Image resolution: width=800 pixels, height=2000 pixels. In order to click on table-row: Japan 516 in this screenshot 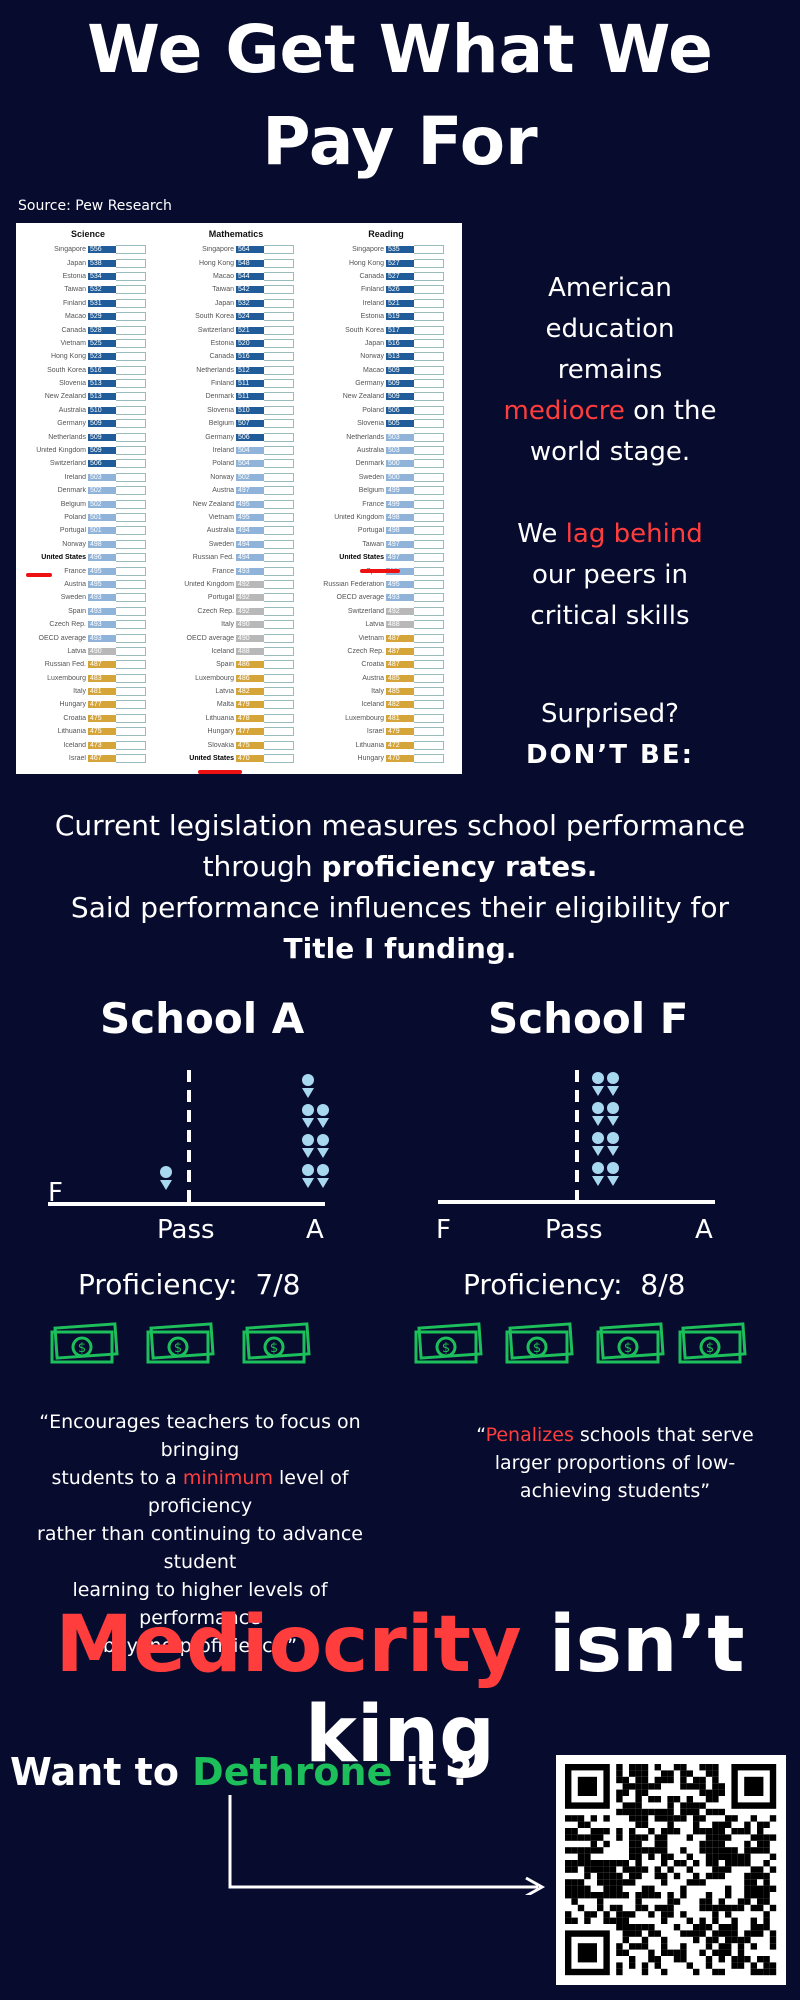, I will do `click(386, 343)`.